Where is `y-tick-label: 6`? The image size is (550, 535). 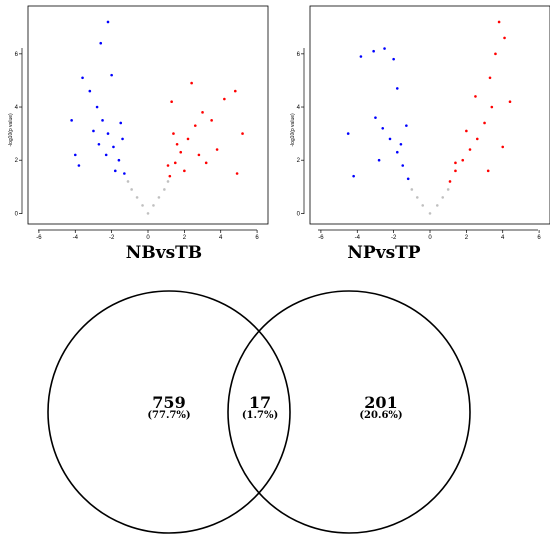
y-tick-label: 6 is located at coordinates (299, 55).